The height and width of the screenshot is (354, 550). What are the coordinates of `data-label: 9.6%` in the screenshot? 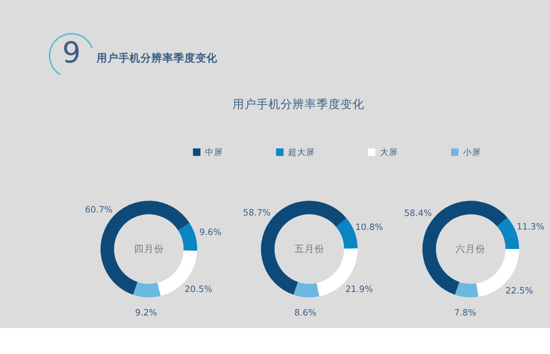 It's located at (210, 233).